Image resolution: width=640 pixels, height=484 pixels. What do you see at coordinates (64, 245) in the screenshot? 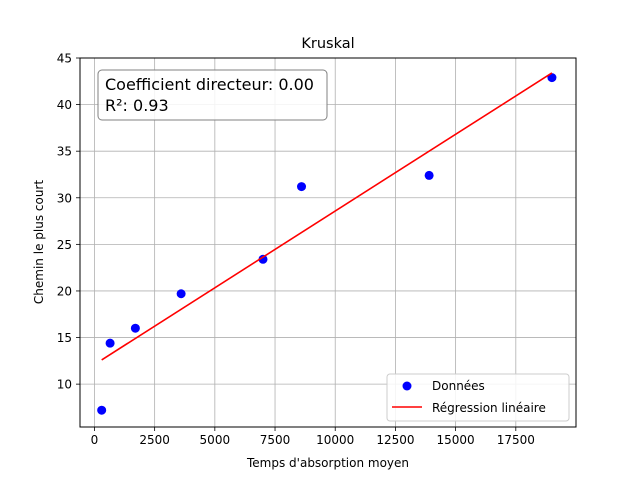
I see `y-tick-label: 25` at bounding box center [64, 245].